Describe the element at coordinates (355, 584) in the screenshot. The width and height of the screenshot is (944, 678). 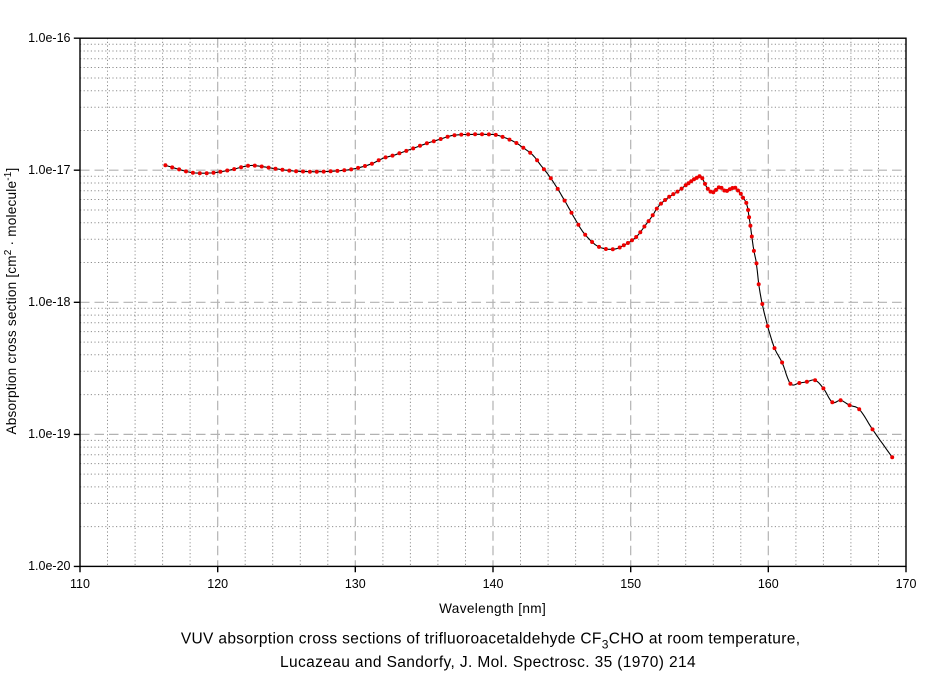
I see `svg-text: 130` at that location.